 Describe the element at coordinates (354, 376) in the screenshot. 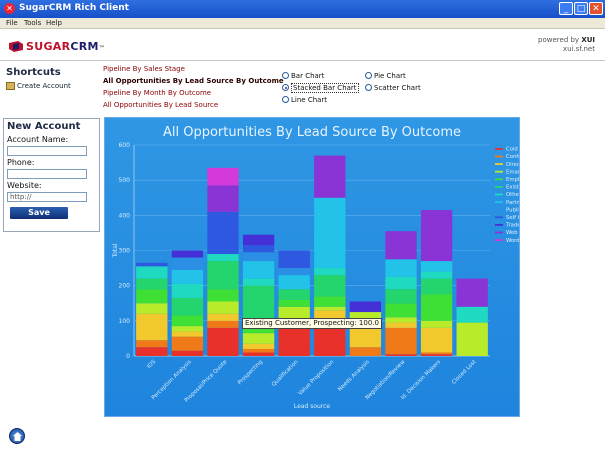

I see `x-tick-label: Needs Analysis` at that location.